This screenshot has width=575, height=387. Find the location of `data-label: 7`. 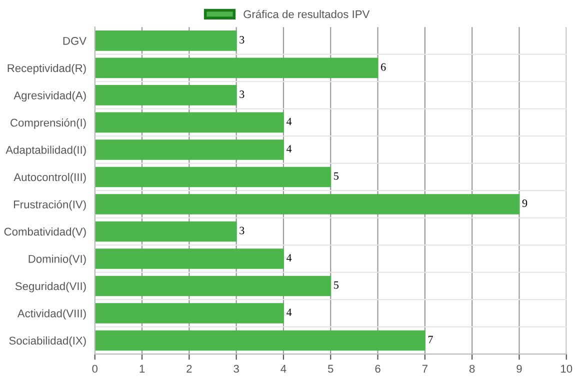

data-label: 7 is located at coordinates (430, 340).